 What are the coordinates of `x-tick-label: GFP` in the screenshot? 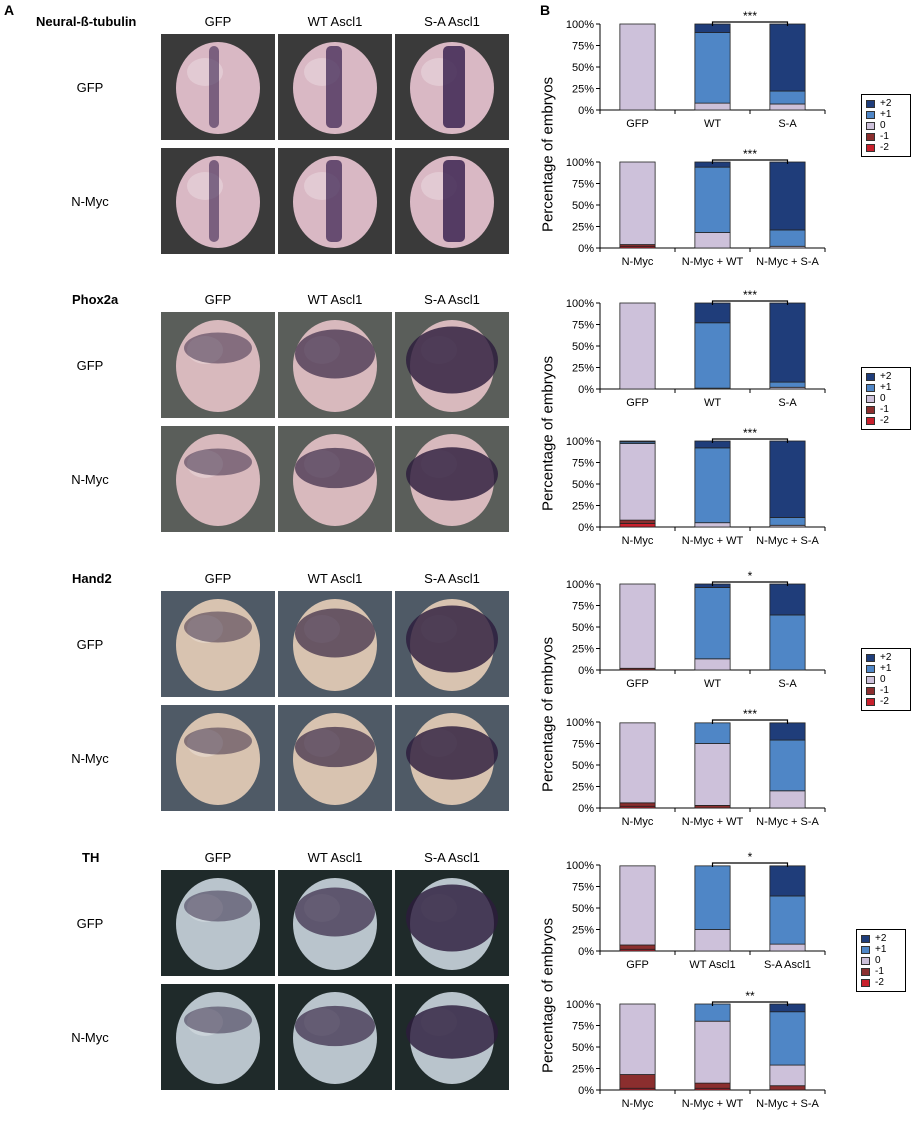 It's located at (637, 965).